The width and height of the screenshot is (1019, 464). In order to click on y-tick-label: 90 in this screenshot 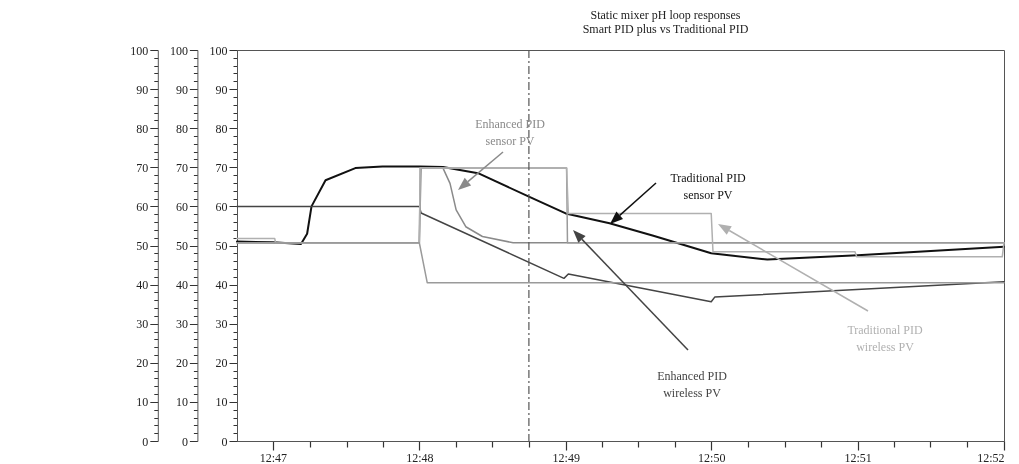, I will do `click(181, 89)`.